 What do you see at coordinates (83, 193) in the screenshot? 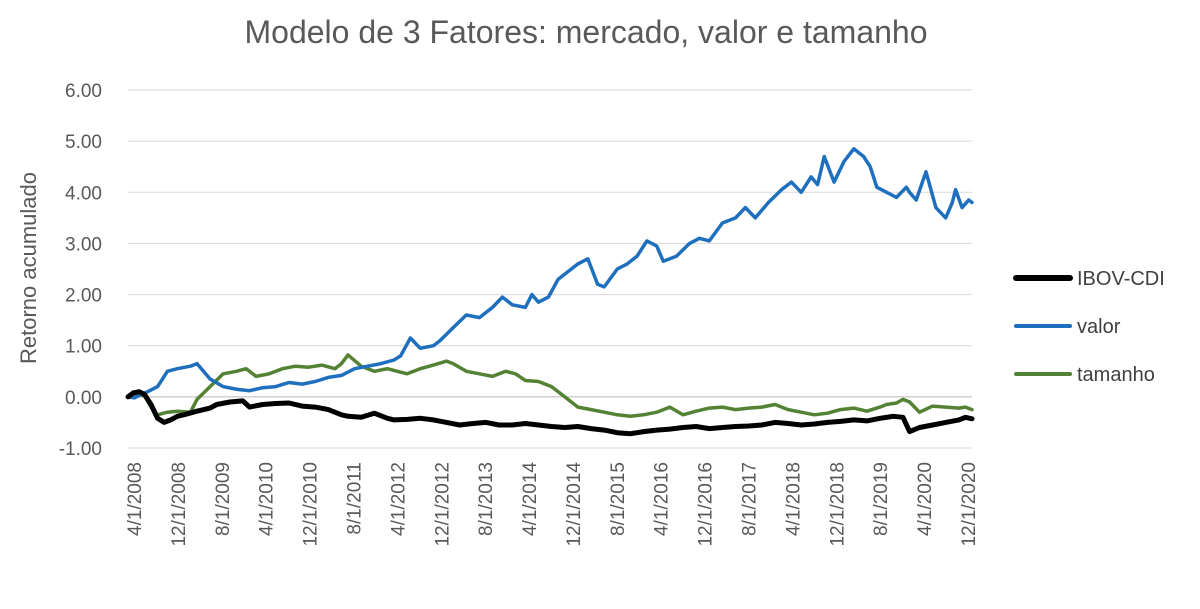
I see `y-tick-label: 4.00` at bounding box center [83, 193].